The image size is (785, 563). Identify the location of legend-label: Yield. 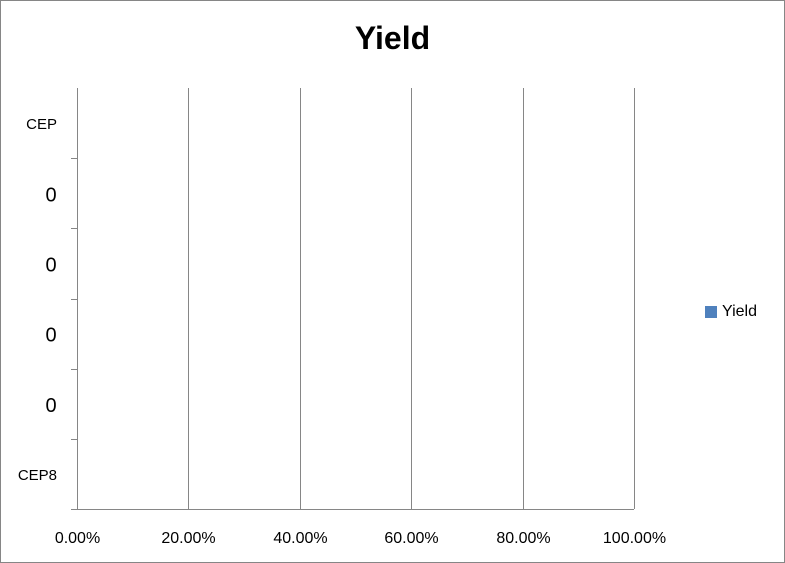
(739, 311).